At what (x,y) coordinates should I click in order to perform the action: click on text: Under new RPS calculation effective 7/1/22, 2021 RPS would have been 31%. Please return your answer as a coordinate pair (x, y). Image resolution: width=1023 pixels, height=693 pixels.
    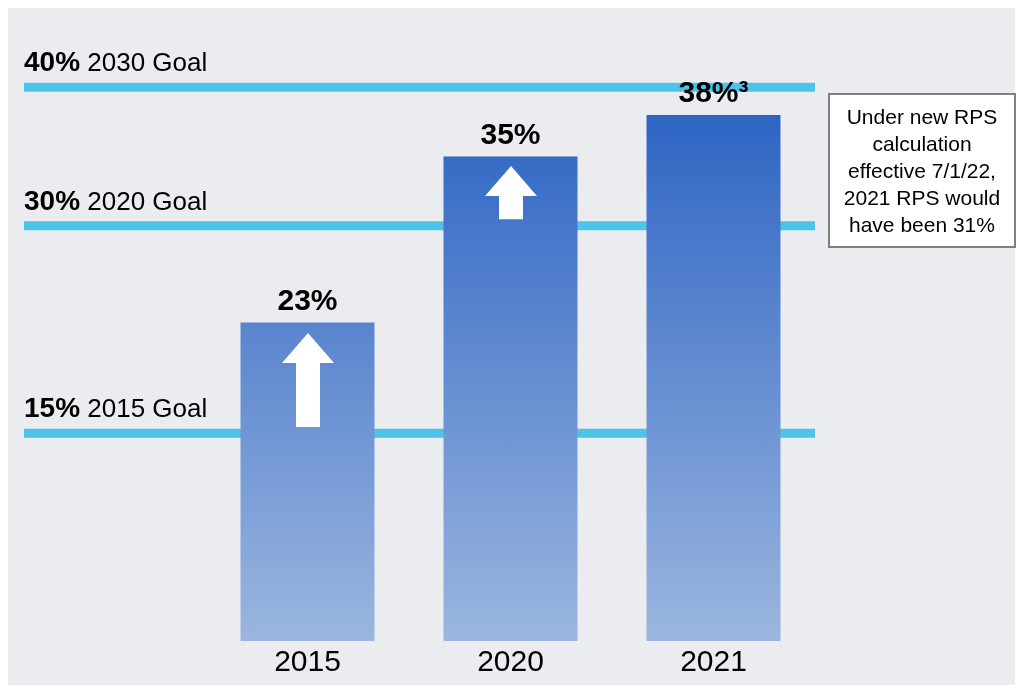
    Looking at the image, I should click on (922, 170).